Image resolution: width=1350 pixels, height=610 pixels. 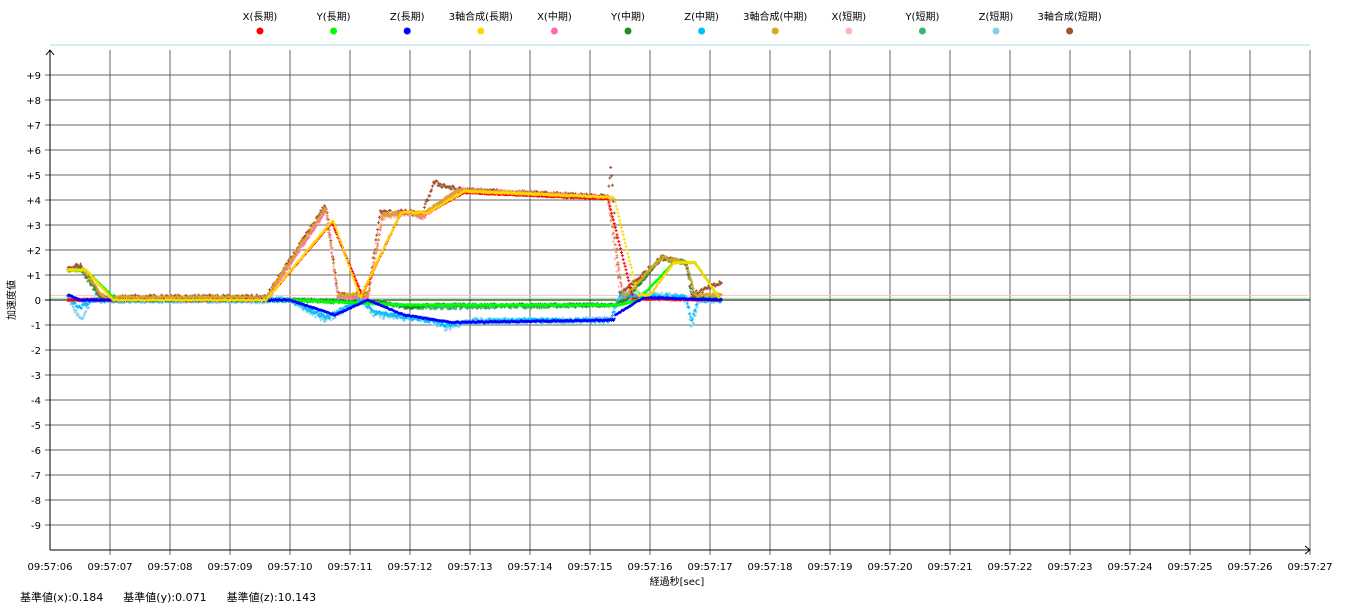 What do you see at coordinates (1250, 567) in the screenshot?
I see `x-tick-label: 09:57:26` at bounding box center [1250, 567].